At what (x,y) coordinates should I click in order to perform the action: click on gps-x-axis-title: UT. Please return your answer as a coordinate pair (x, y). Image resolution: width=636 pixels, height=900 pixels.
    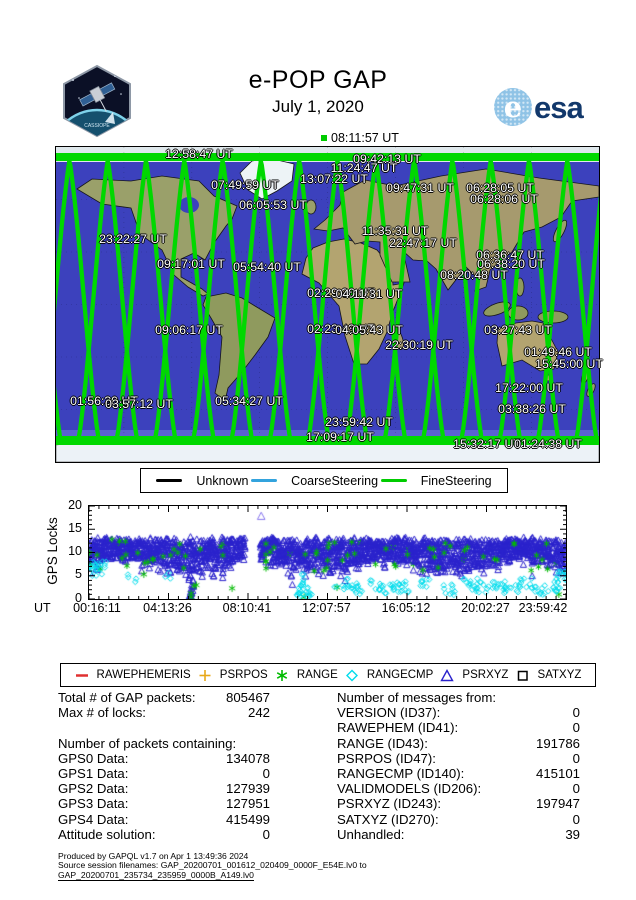
    Looking at the image, I should click on (42, 608).